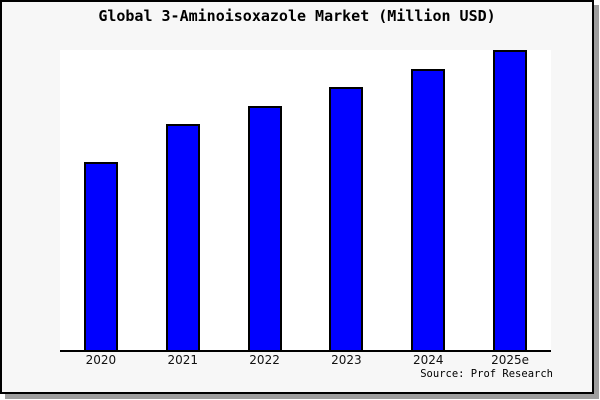 Image resolution: width=600 pixels, height=400 pixels. I want to click on bar-2021, so click(182, 237).